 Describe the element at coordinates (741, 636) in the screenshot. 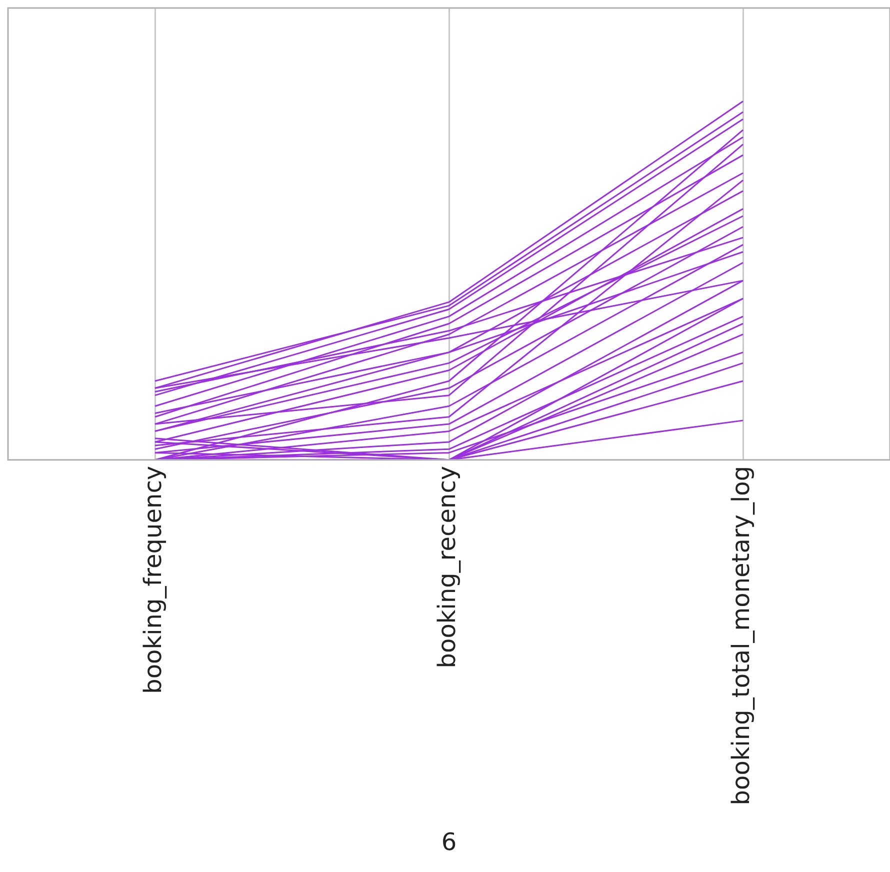

I see `x-tick-label: booking_total_monetary_log` at that location.